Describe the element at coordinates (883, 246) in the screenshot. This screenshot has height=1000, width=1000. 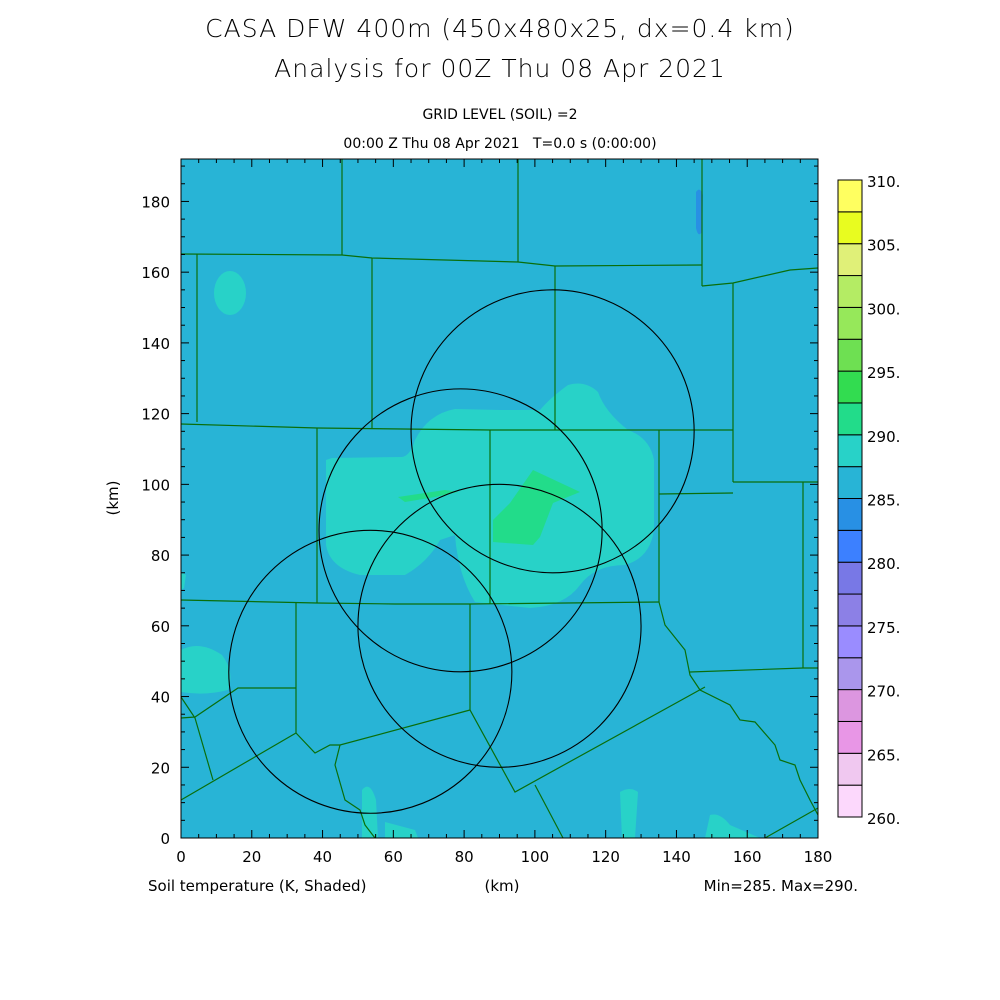
I see `colorbar-label: 305.` at that location.